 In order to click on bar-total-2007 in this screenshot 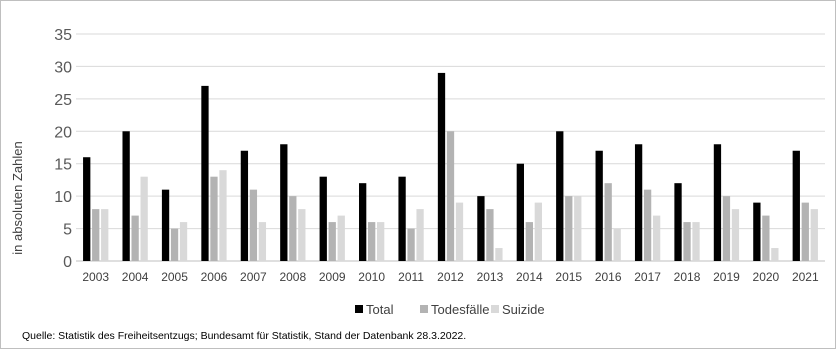, I will do `click(244, 205)`.